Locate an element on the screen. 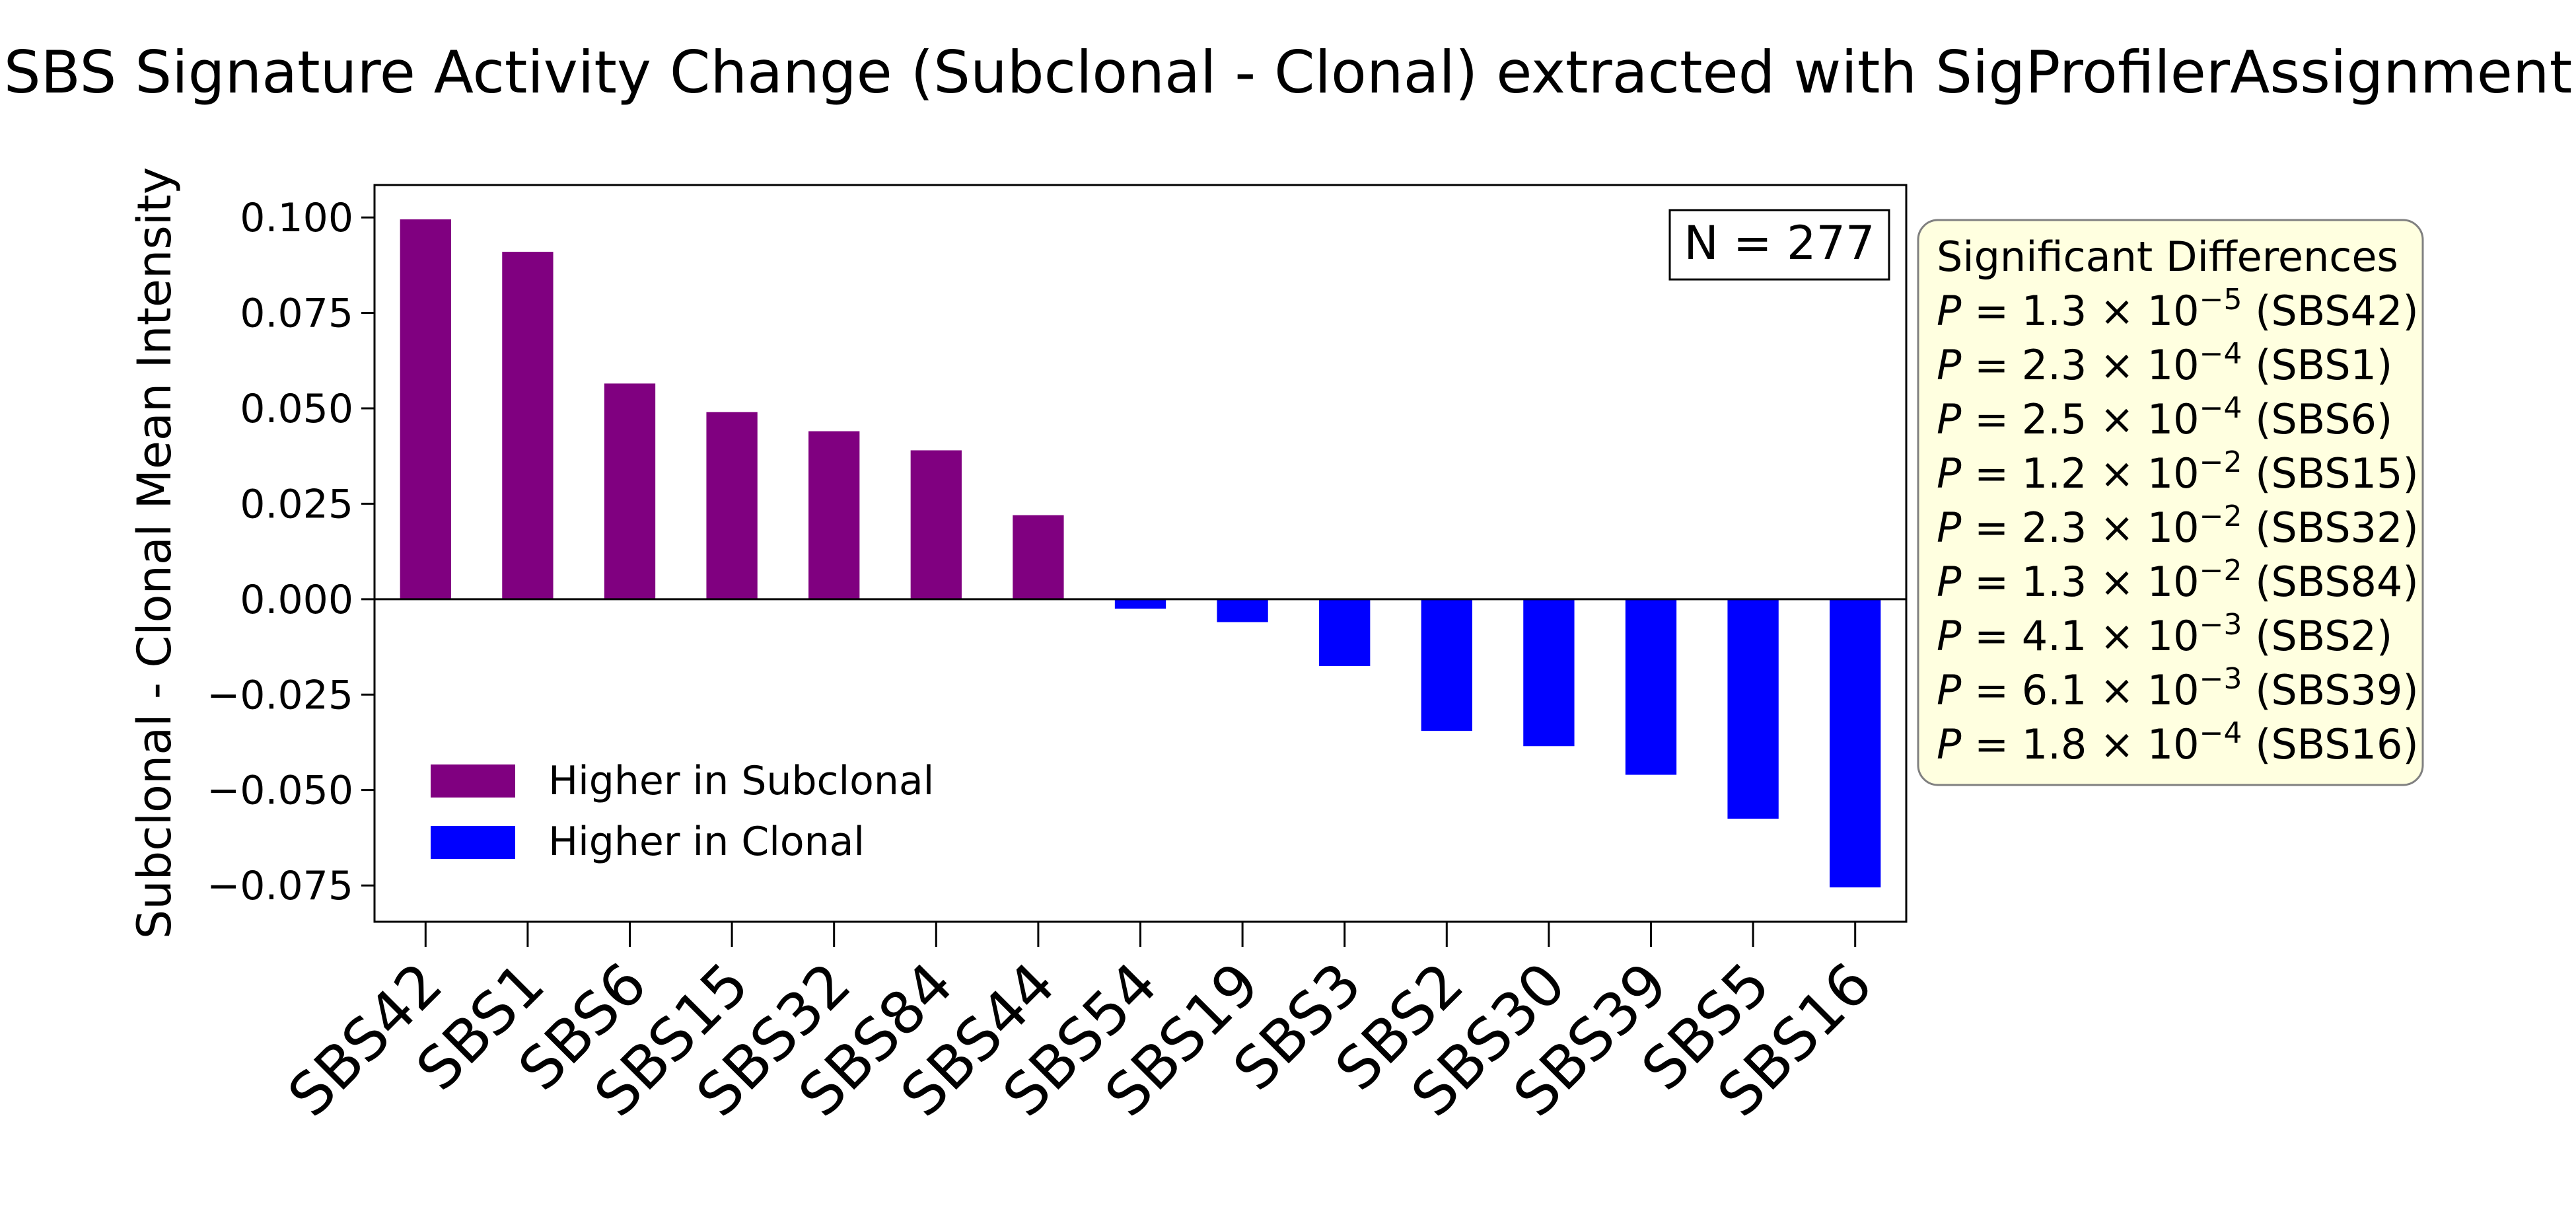 The width and height of the screenshot is (2576, 1229). y-tick-label: 0.025 is located at coordinates (296, 504).